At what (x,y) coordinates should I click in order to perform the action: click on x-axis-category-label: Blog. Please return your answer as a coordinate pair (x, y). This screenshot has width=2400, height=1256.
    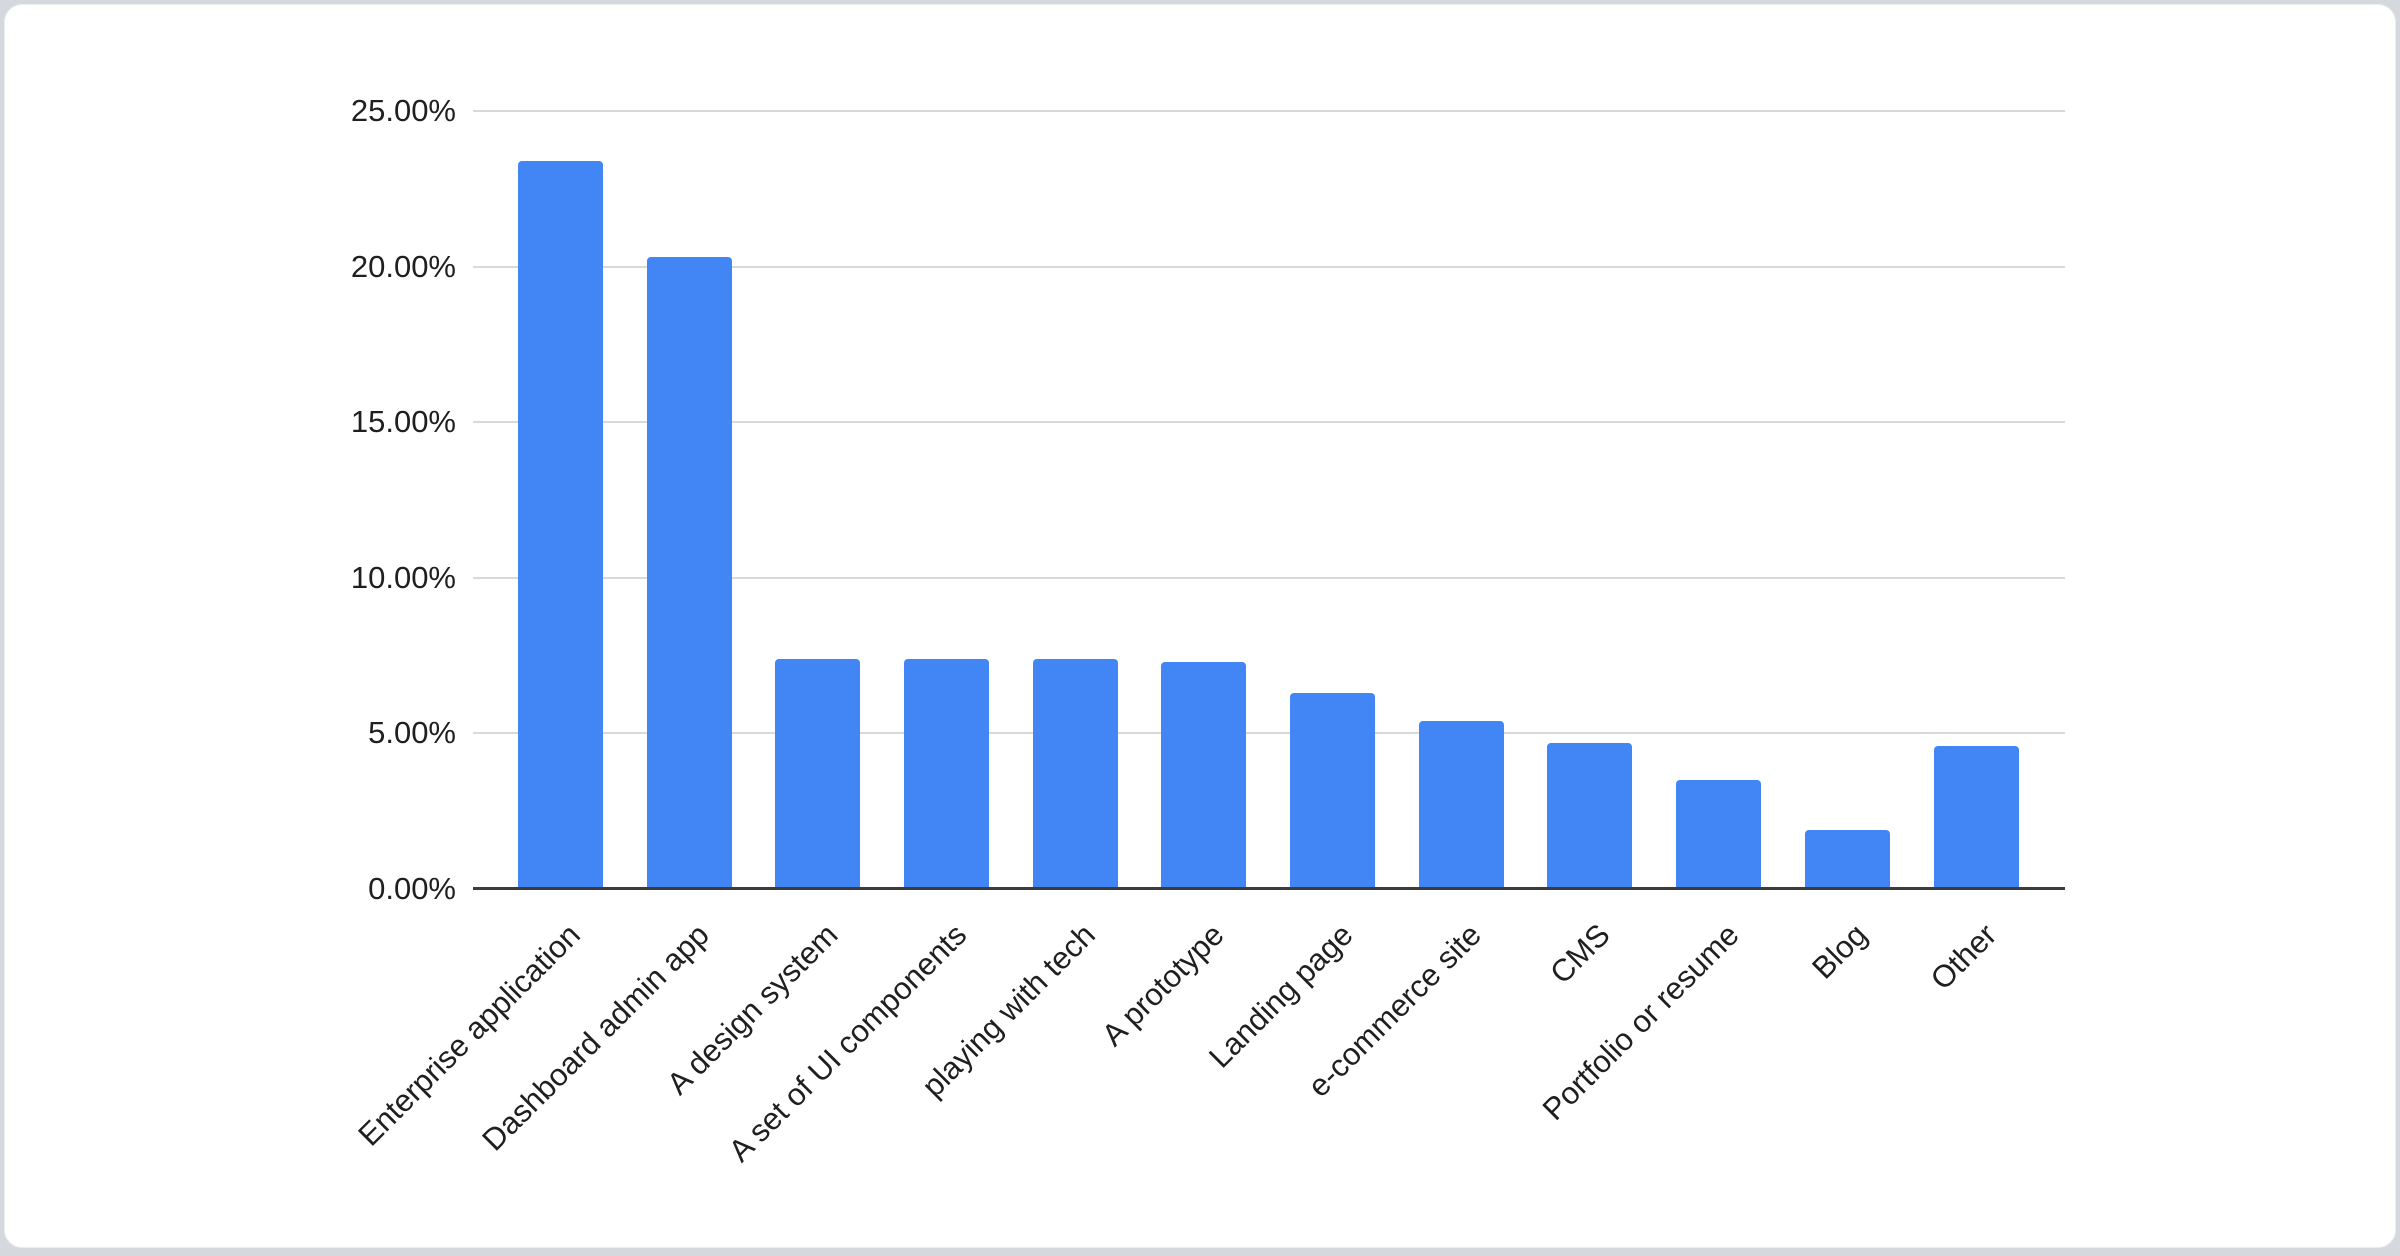
    Looking at the image, I should click on (1840, 951).